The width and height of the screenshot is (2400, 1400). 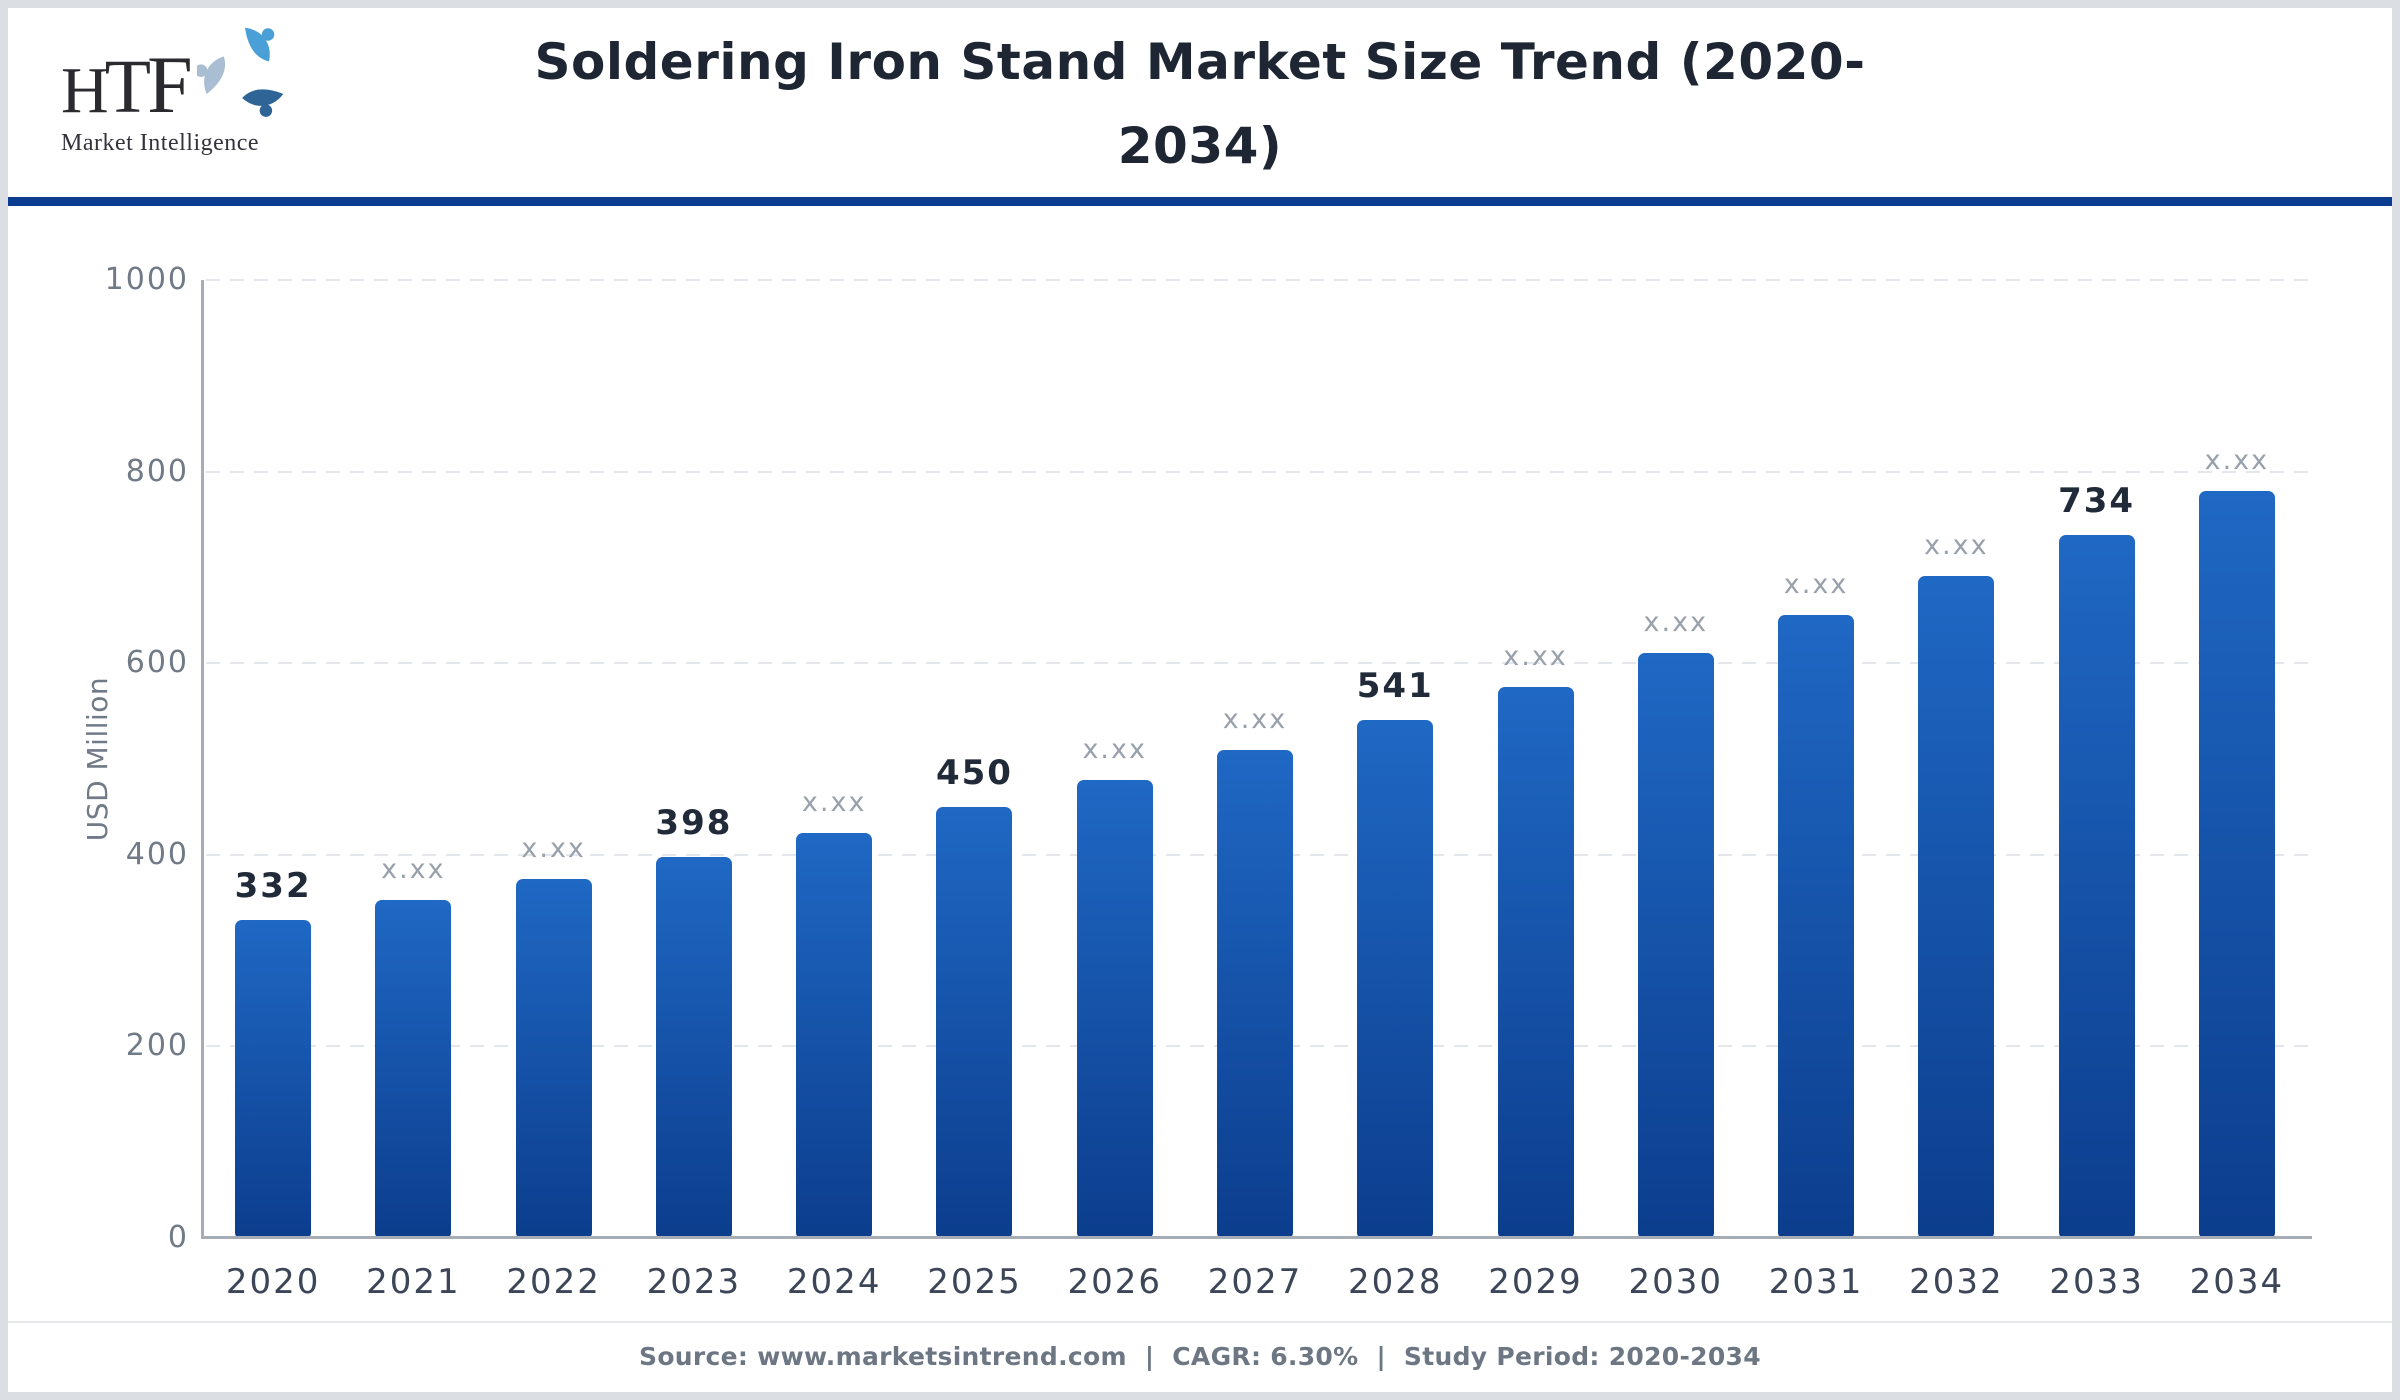 I want to click on x-tick-label: 2033, so click(x=2096, y=1282).